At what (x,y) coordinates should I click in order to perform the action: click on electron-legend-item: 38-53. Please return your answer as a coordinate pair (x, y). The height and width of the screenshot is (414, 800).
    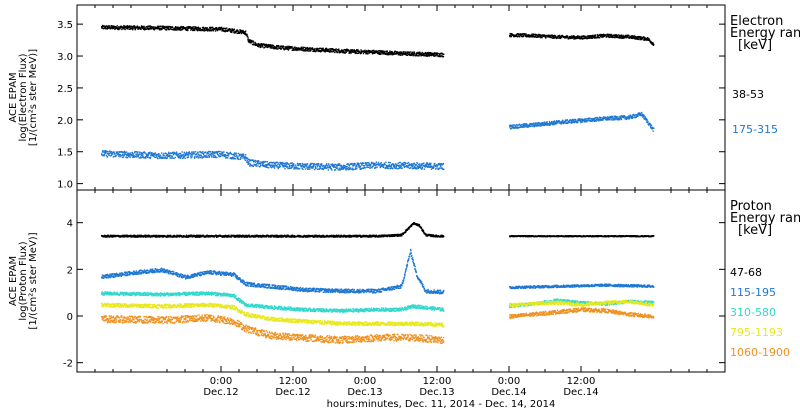
    Looking at the image, I should click on (748, 94).